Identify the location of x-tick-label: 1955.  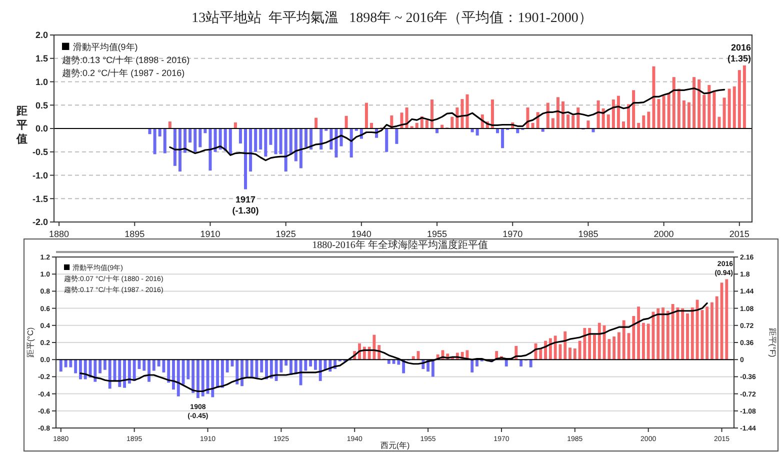
(437, 234).